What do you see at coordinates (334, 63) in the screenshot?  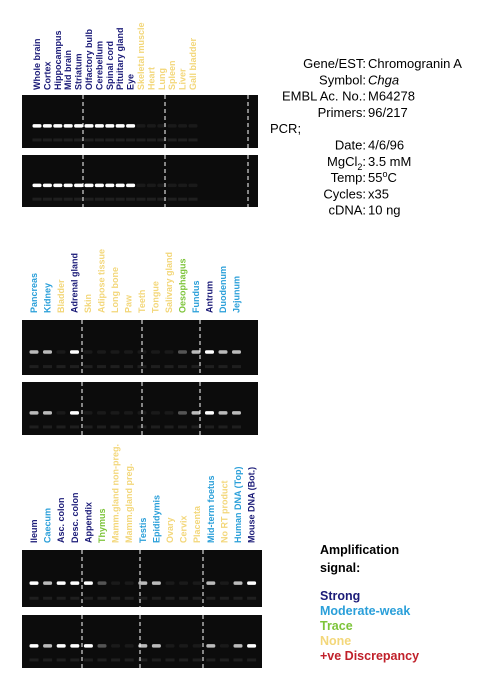 I see `info-label: Gene/EST:` at bounding box center [334, 63].